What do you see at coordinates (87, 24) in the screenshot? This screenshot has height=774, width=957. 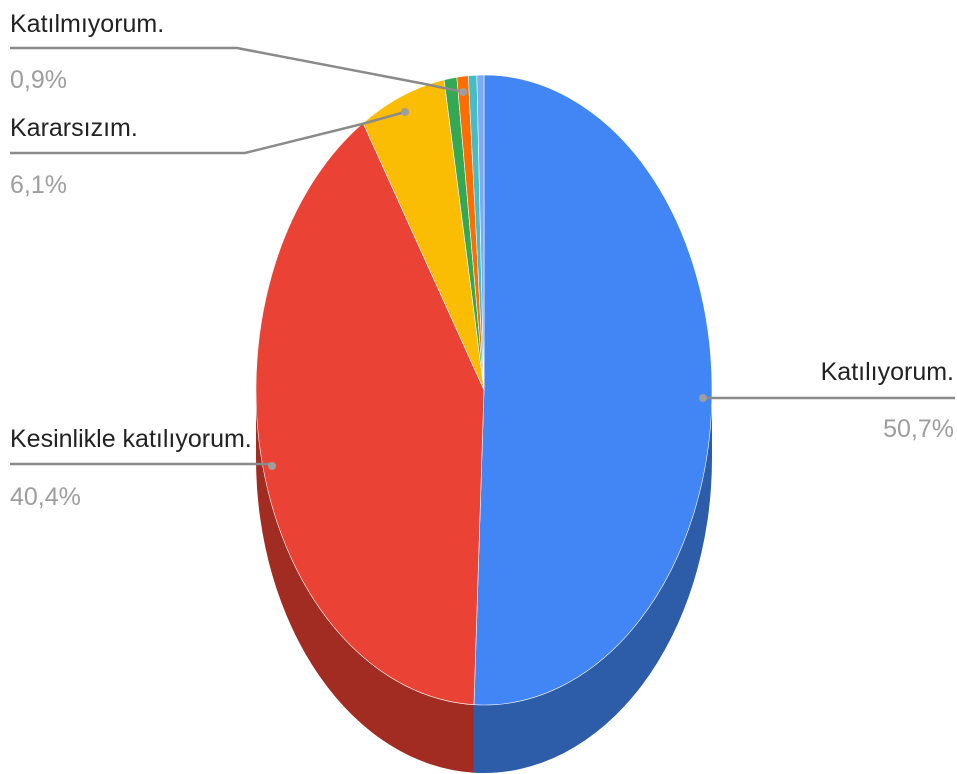 I see `label-katilmiyorum: Katılmıyorum.` at bounding box center [87, 24].